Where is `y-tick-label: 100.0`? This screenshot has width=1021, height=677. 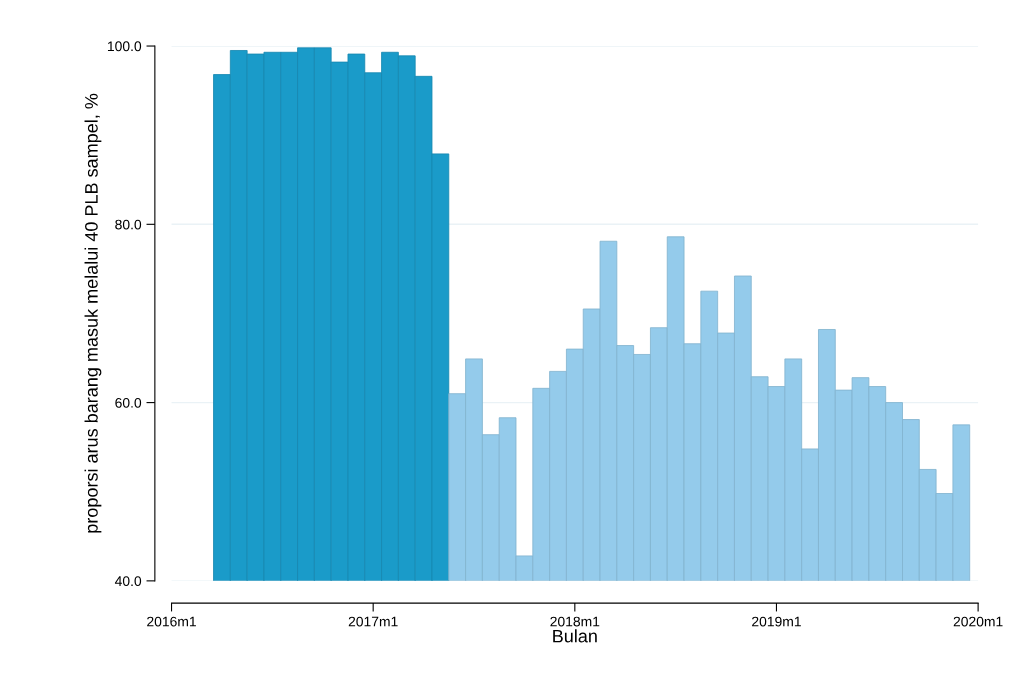
y-tick-label: 100.0 is located at coordinates (124, 46).